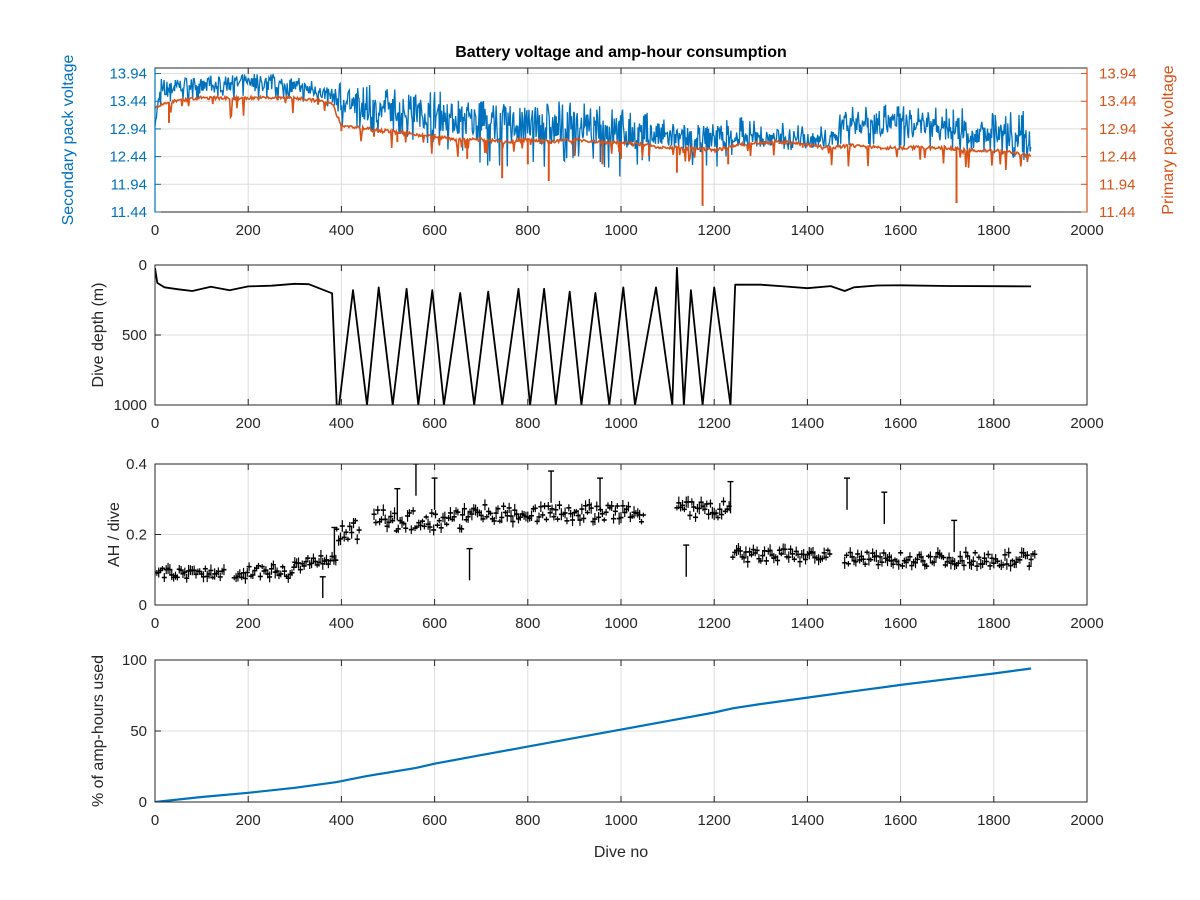 The width and height of the screenshot is (1200, 900). What do you see at coordinates (129, 184) in the screenshot?
I see `y-tick-label: 11.94` at bounding box center [129, 184].